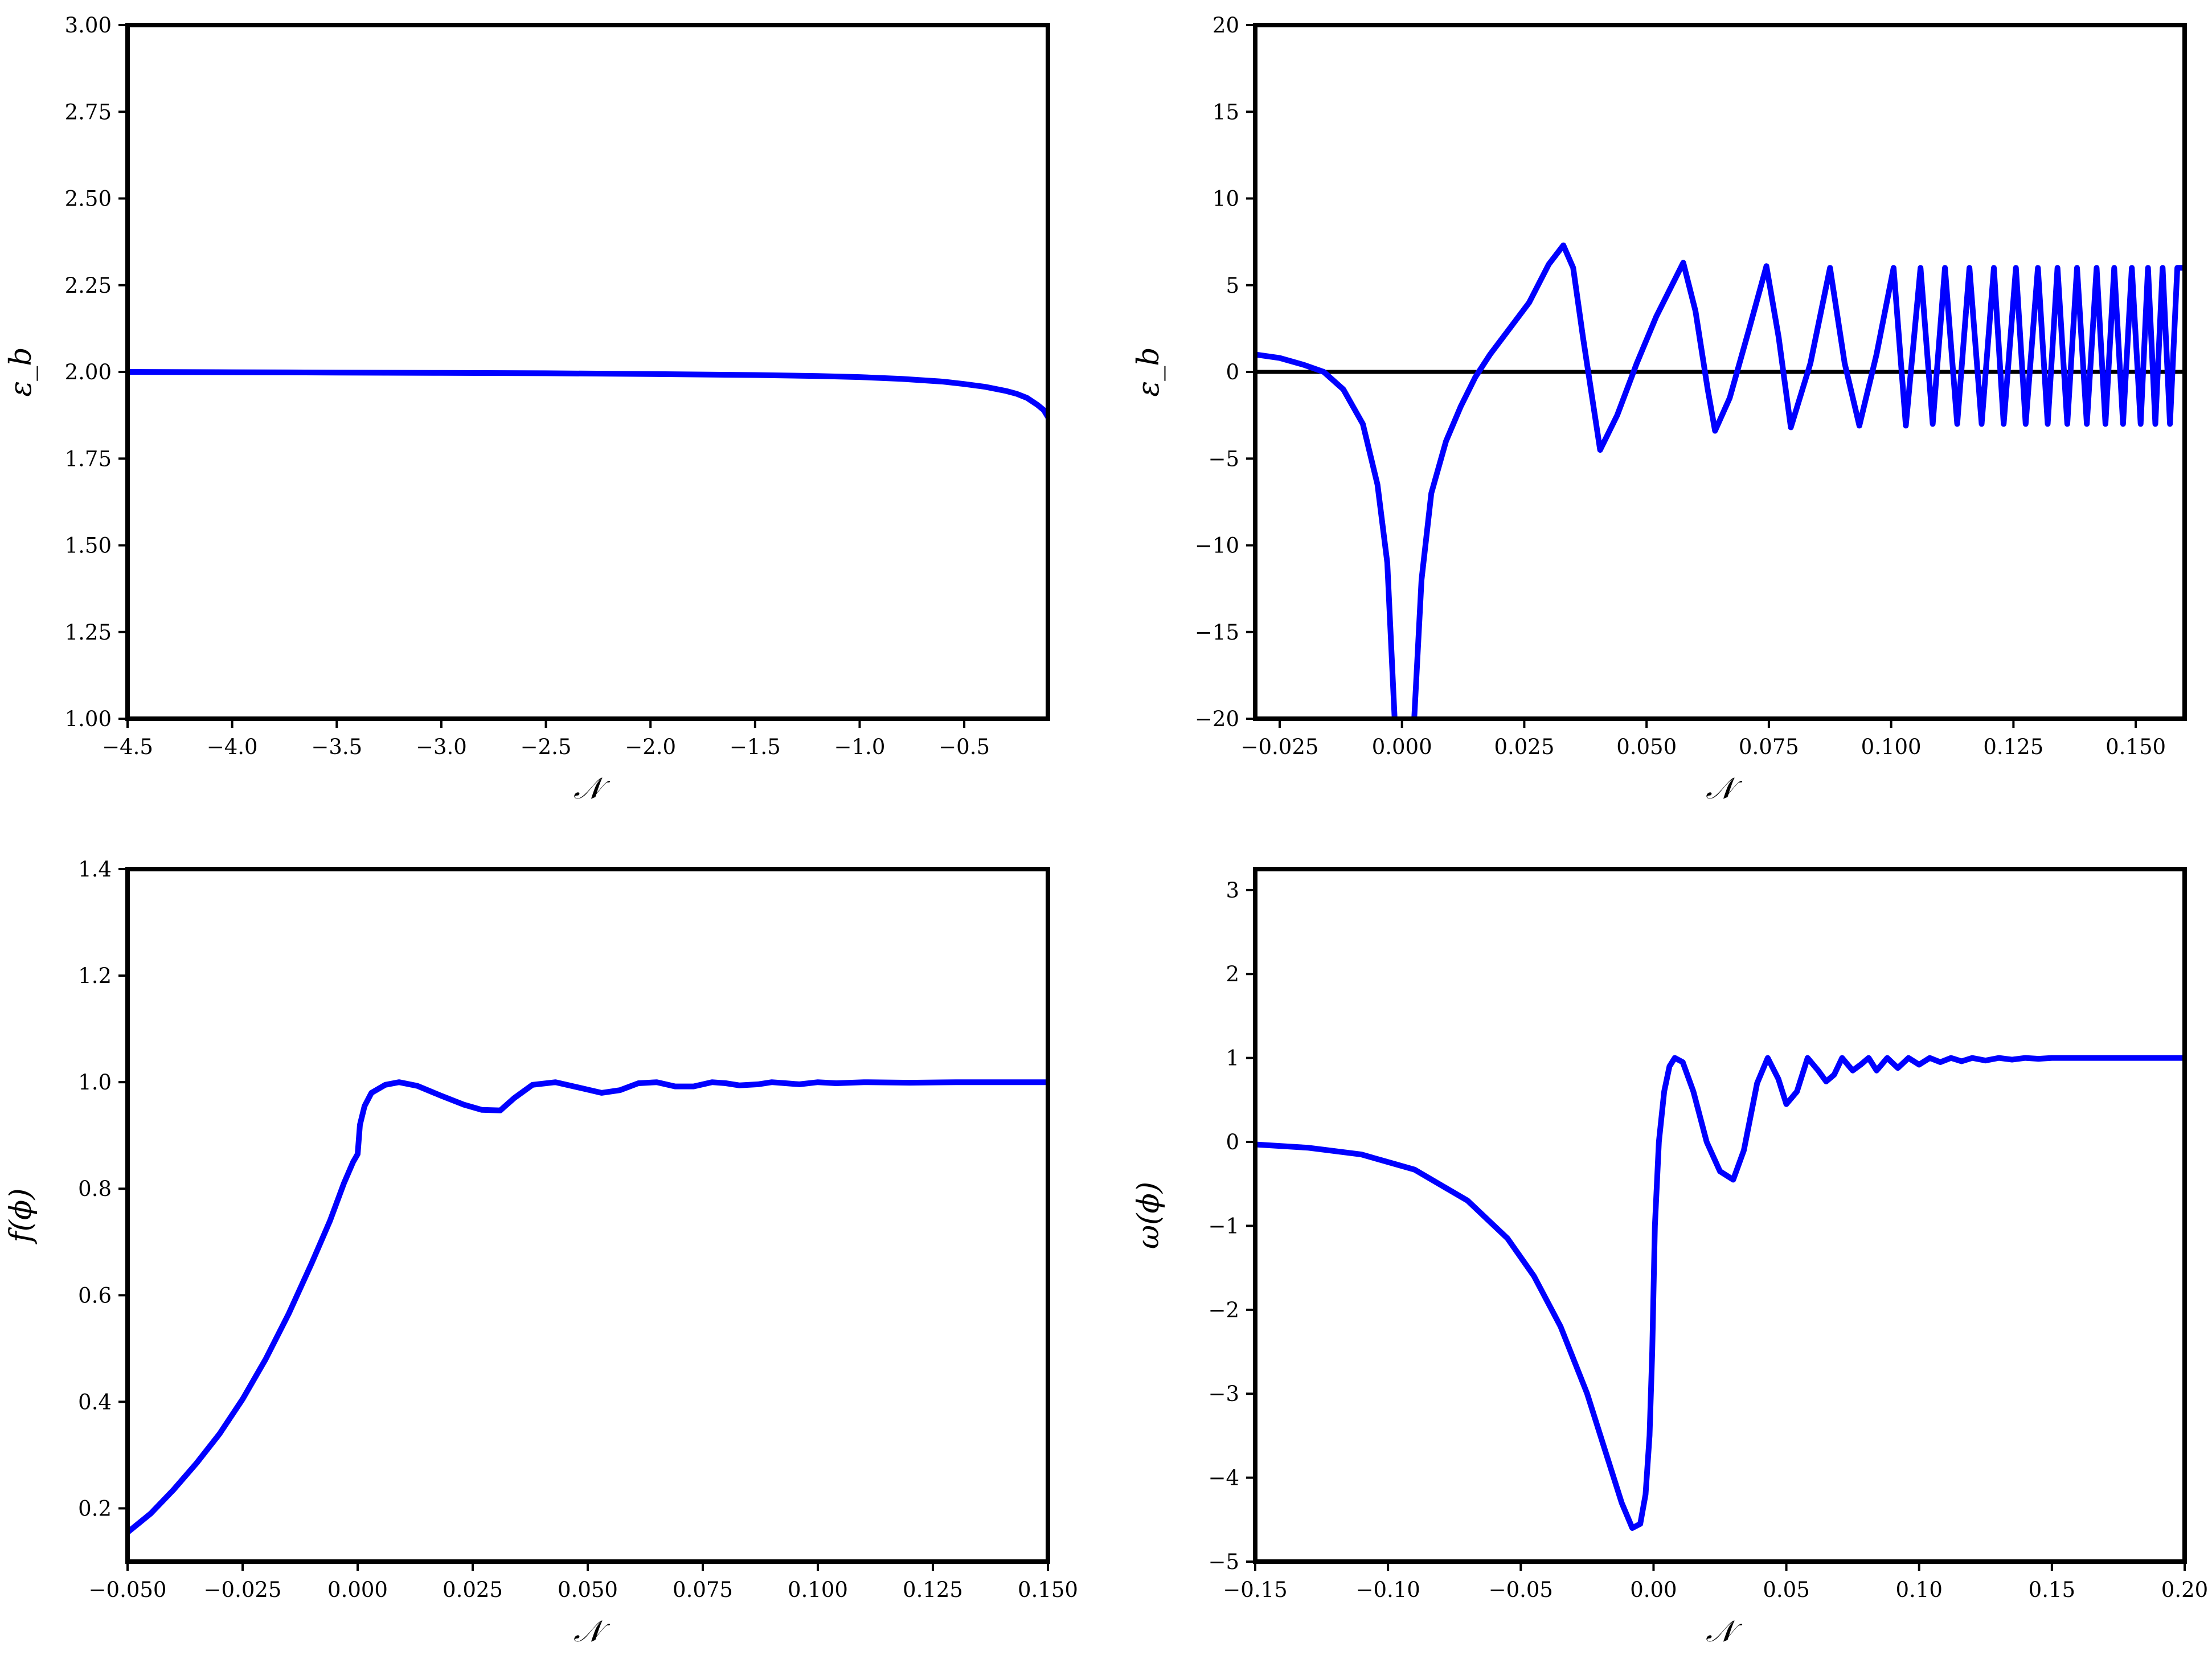 Image resolution: width=2212 pixels, height=1663 pixels. I want to click on y-tick-label: 1.0, so click(95, 1082).